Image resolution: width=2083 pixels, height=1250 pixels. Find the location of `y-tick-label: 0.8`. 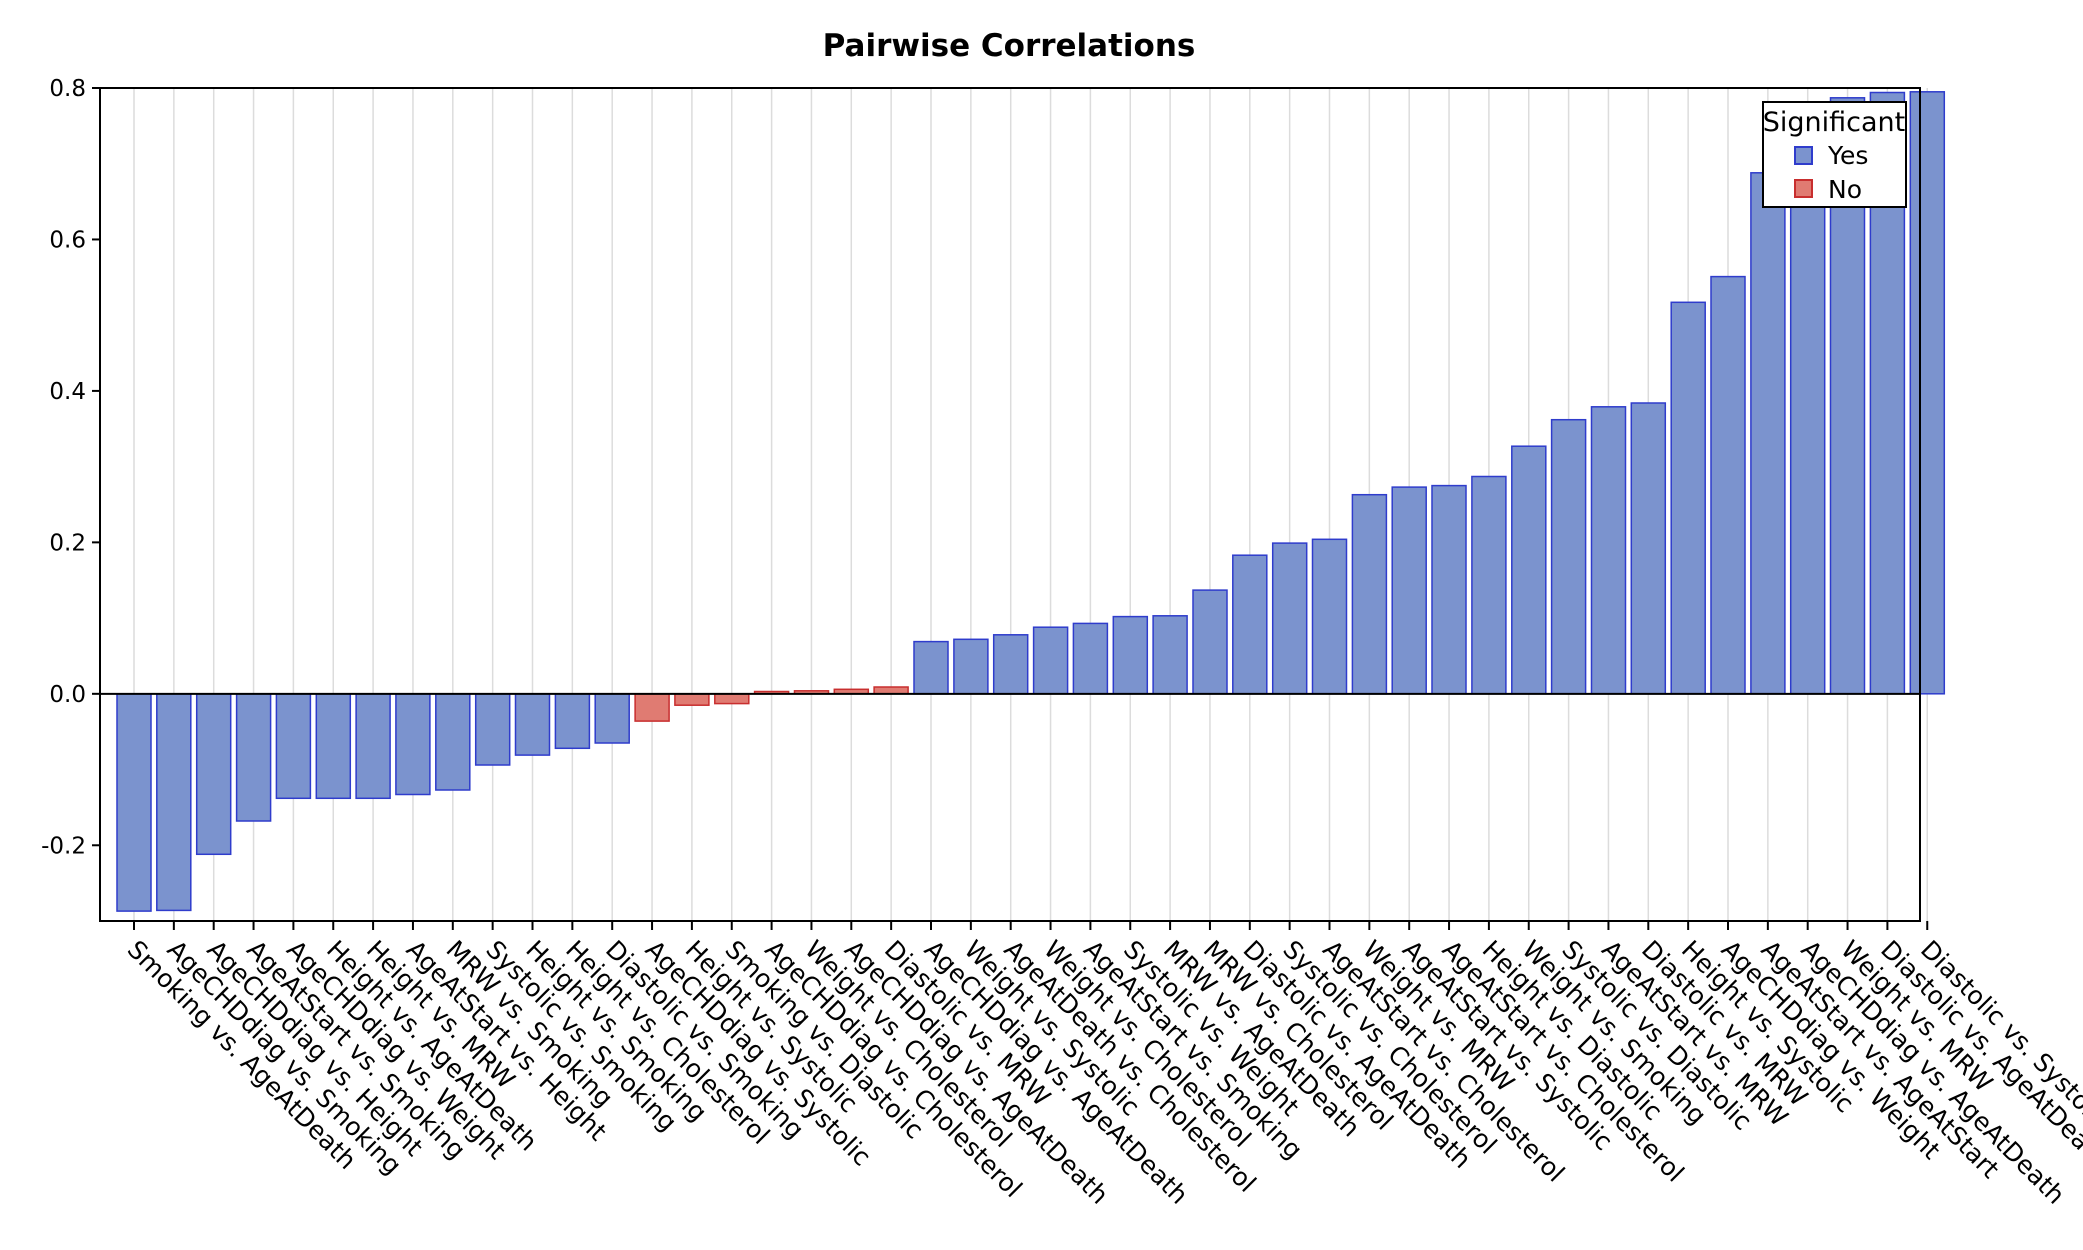

y-tick-label: 0.8 is located at coordinates (67, 89).